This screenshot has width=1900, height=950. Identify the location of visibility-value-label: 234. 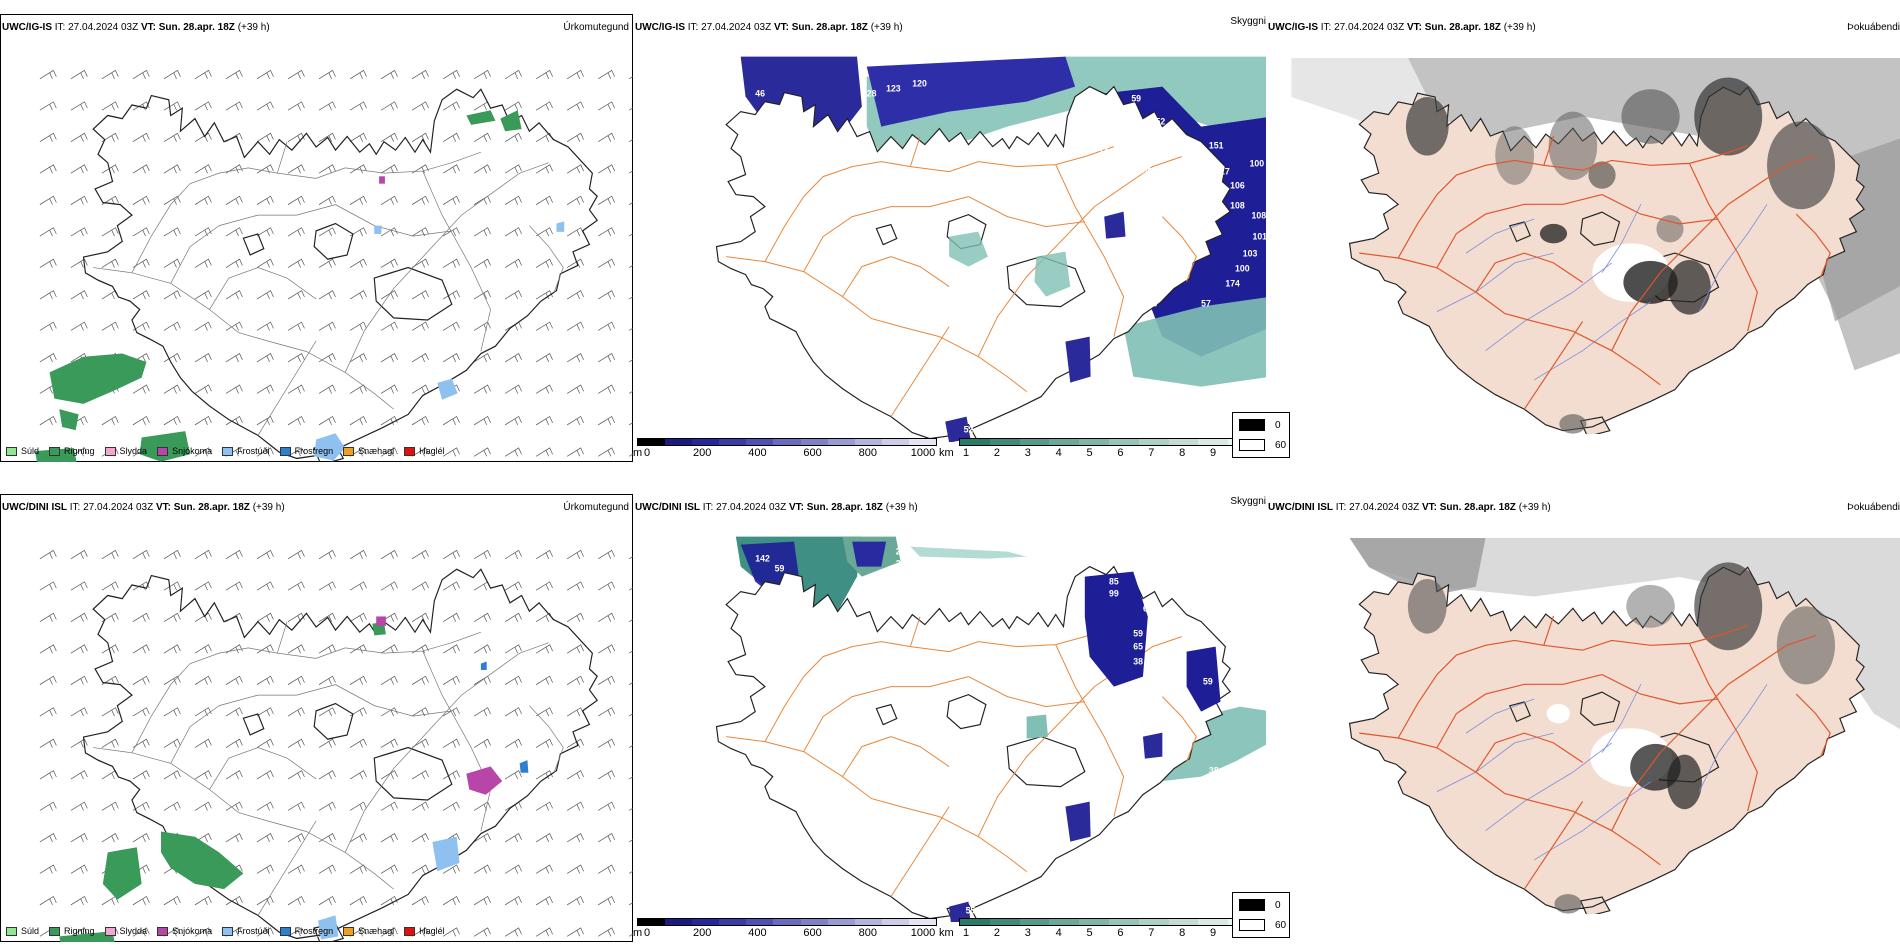
(903, 563).